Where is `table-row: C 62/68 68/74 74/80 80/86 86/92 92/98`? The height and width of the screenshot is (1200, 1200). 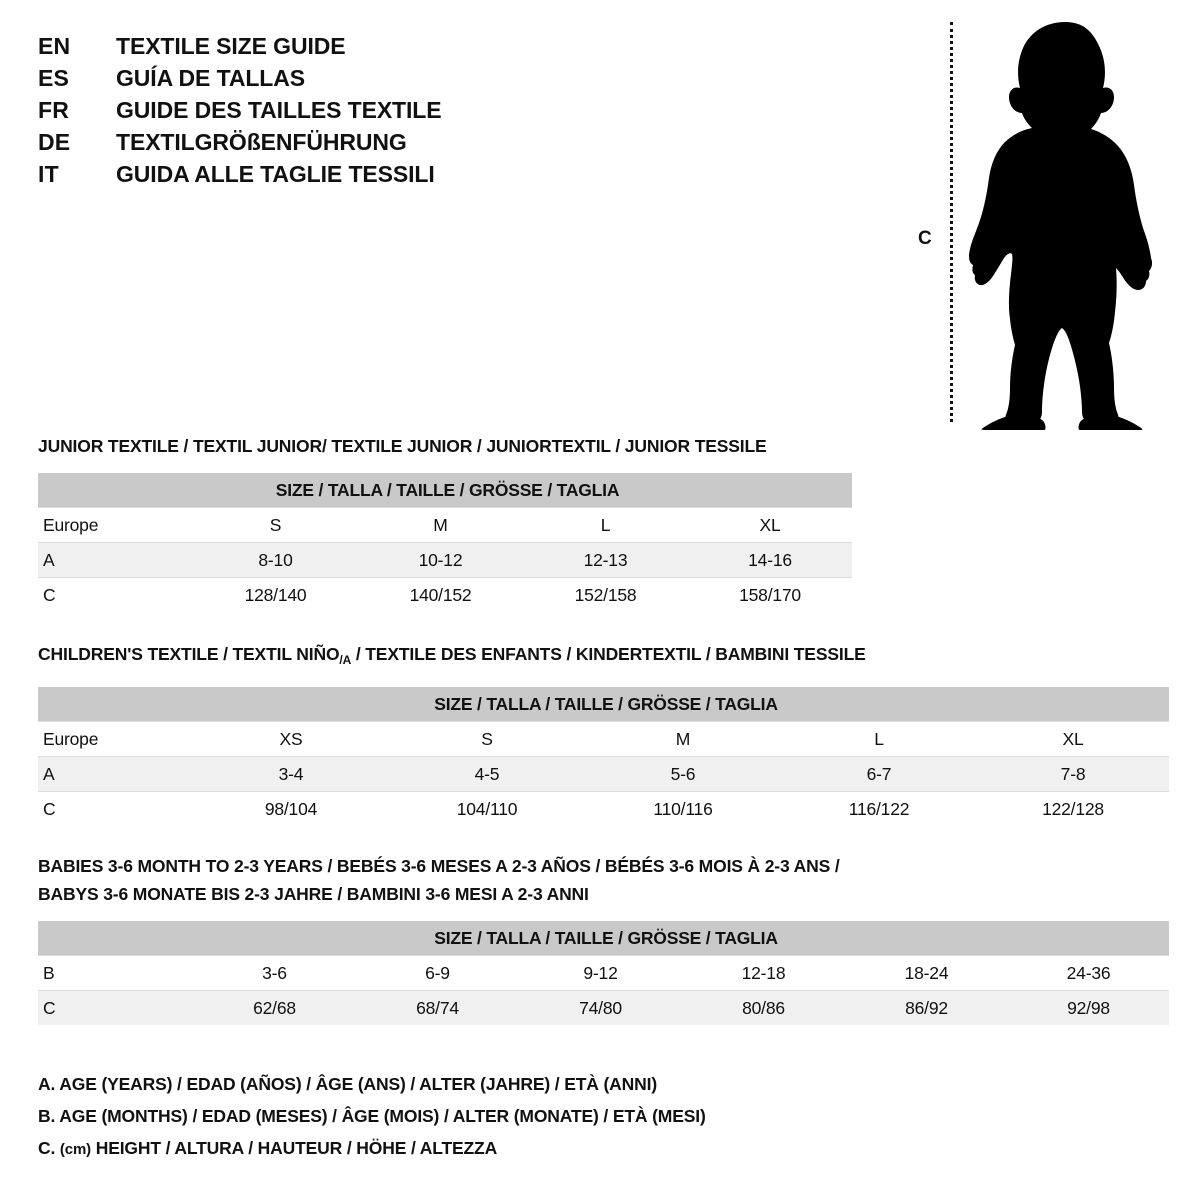 table-row: C 62/68 68/74 74/80 80/86 86/92 92/98 is located at coordinates (604, 1007).